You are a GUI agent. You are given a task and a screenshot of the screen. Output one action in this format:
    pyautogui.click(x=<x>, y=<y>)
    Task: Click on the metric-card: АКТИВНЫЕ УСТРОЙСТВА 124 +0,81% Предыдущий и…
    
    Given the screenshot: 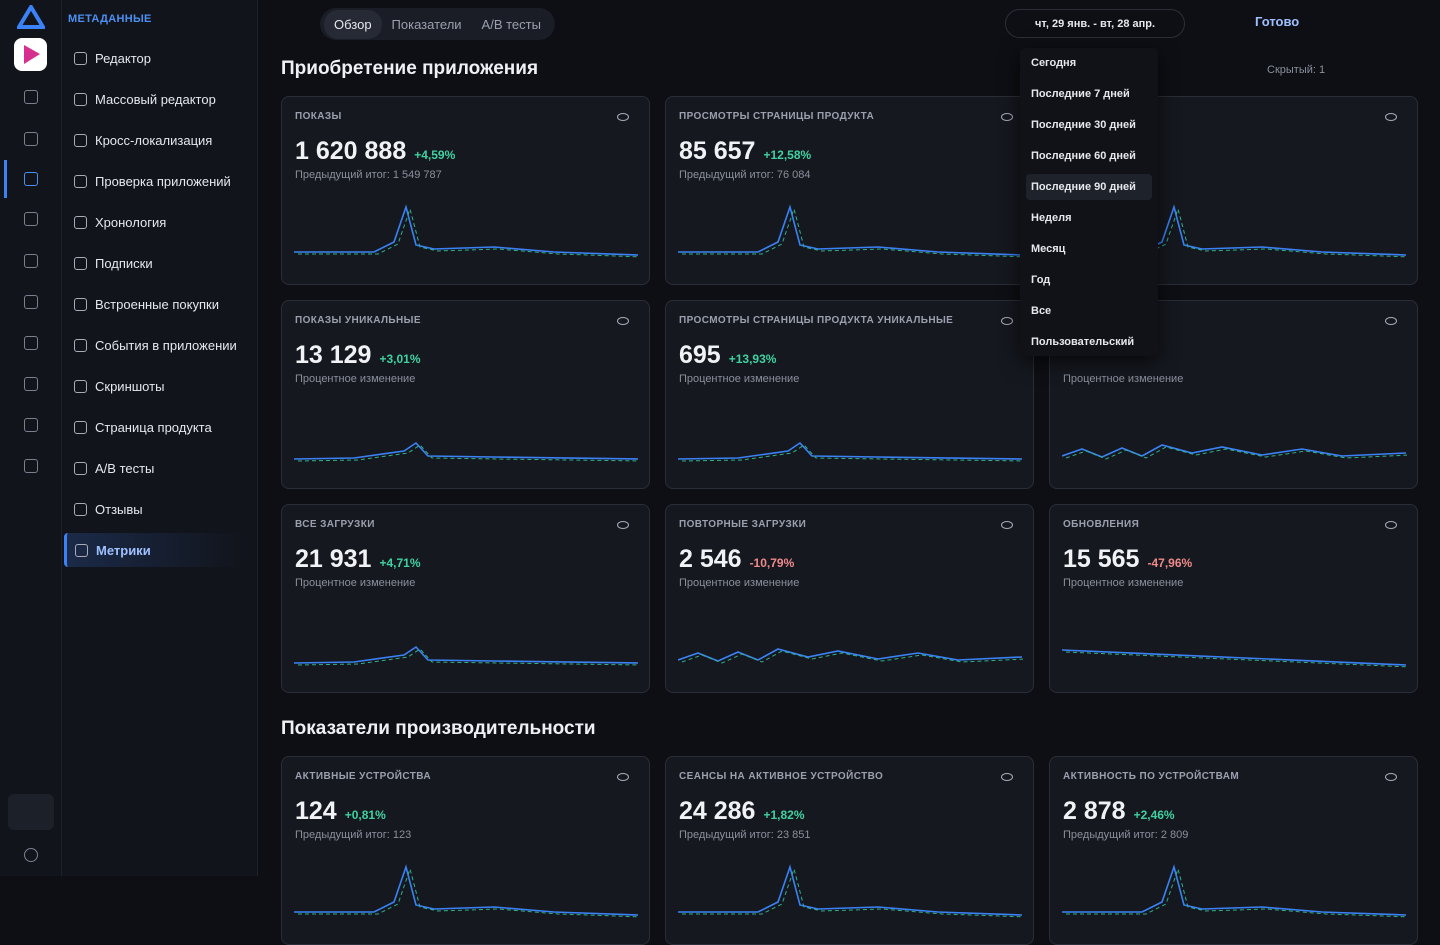 What is the action you would take?
    pyautogui.click(x=465, y=850)
    